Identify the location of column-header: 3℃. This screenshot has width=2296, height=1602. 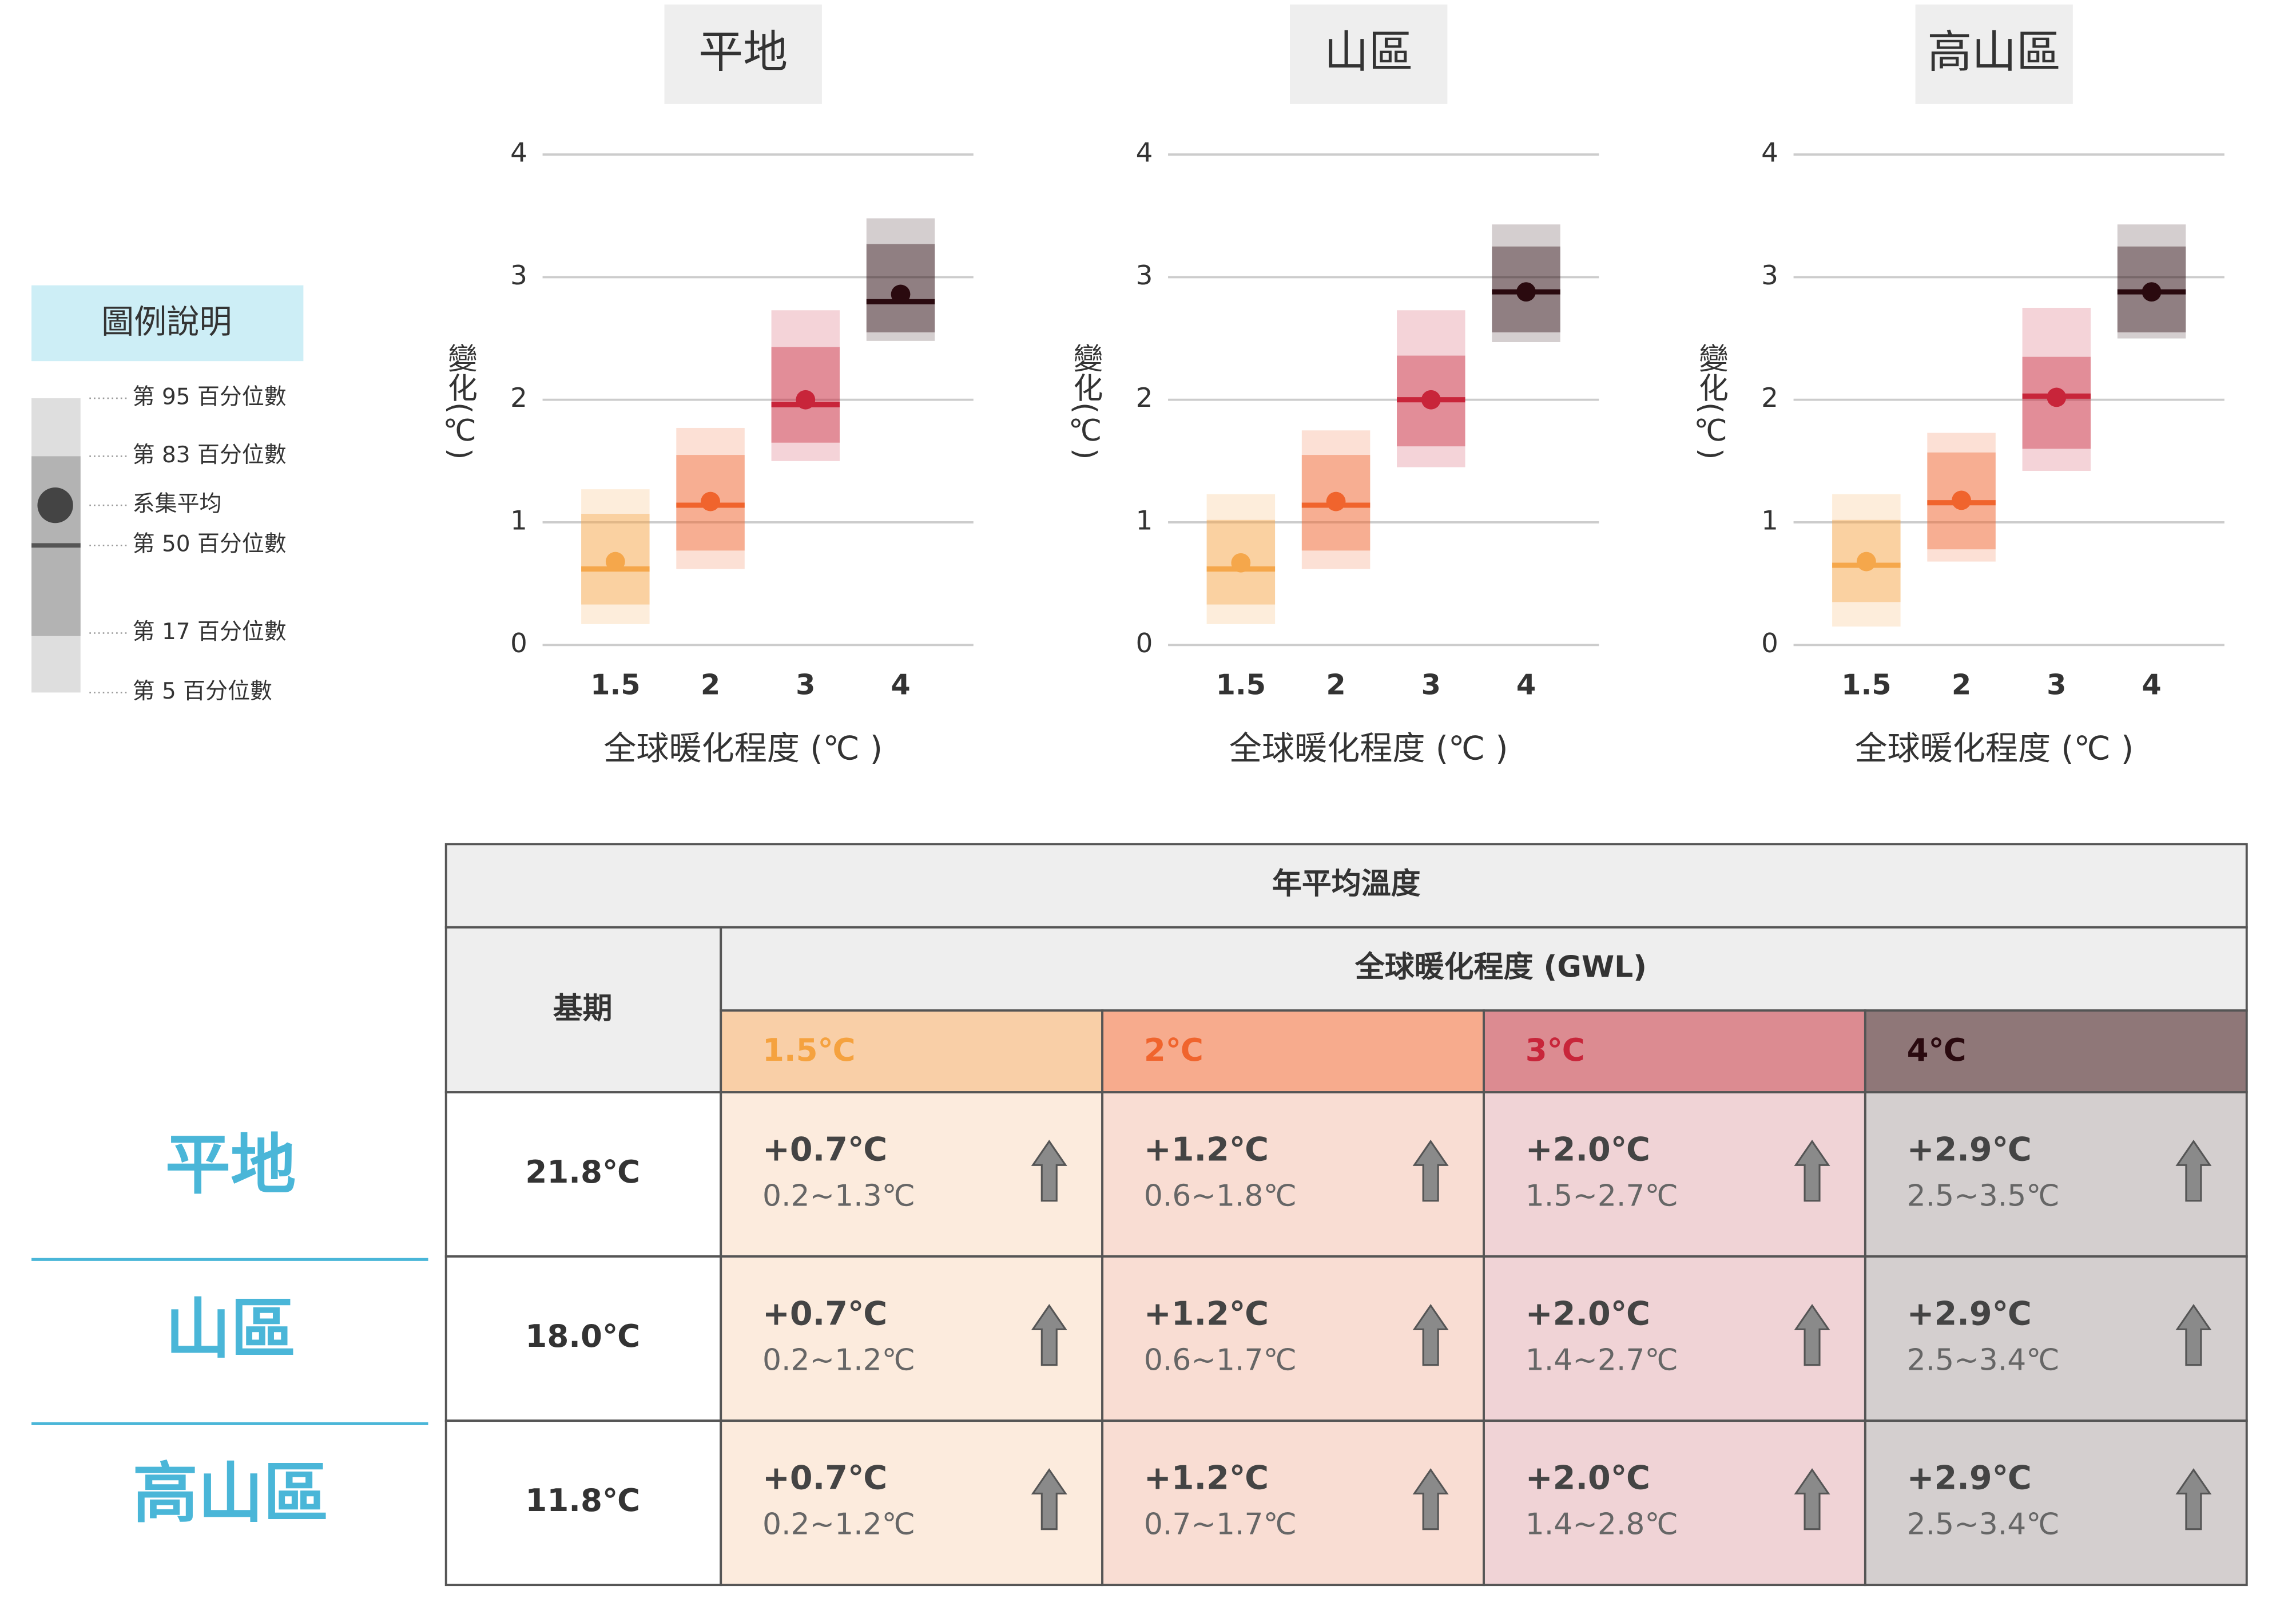
(1555, 1050).